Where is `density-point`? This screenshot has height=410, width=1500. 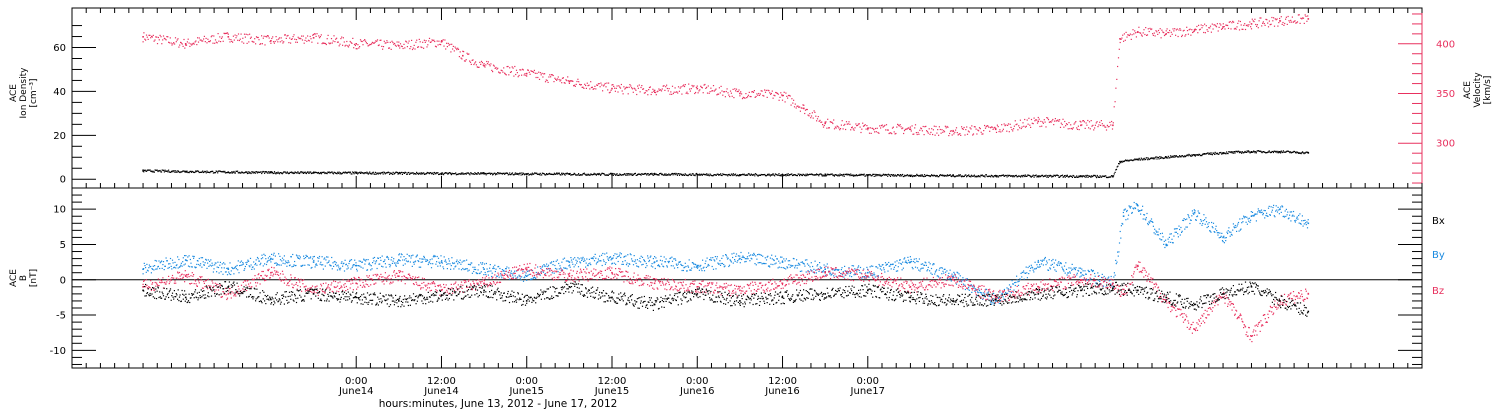 density-point is located at coordinates (697, 174).